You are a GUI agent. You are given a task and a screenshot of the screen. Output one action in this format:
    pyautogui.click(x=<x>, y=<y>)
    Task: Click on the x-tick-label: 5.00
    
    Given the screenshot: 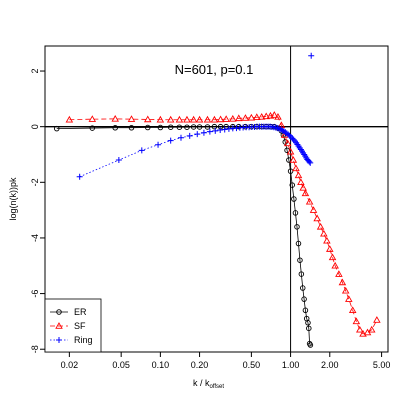 What is the action you would take?
    pyautogui.click(x=382, y=365)
    